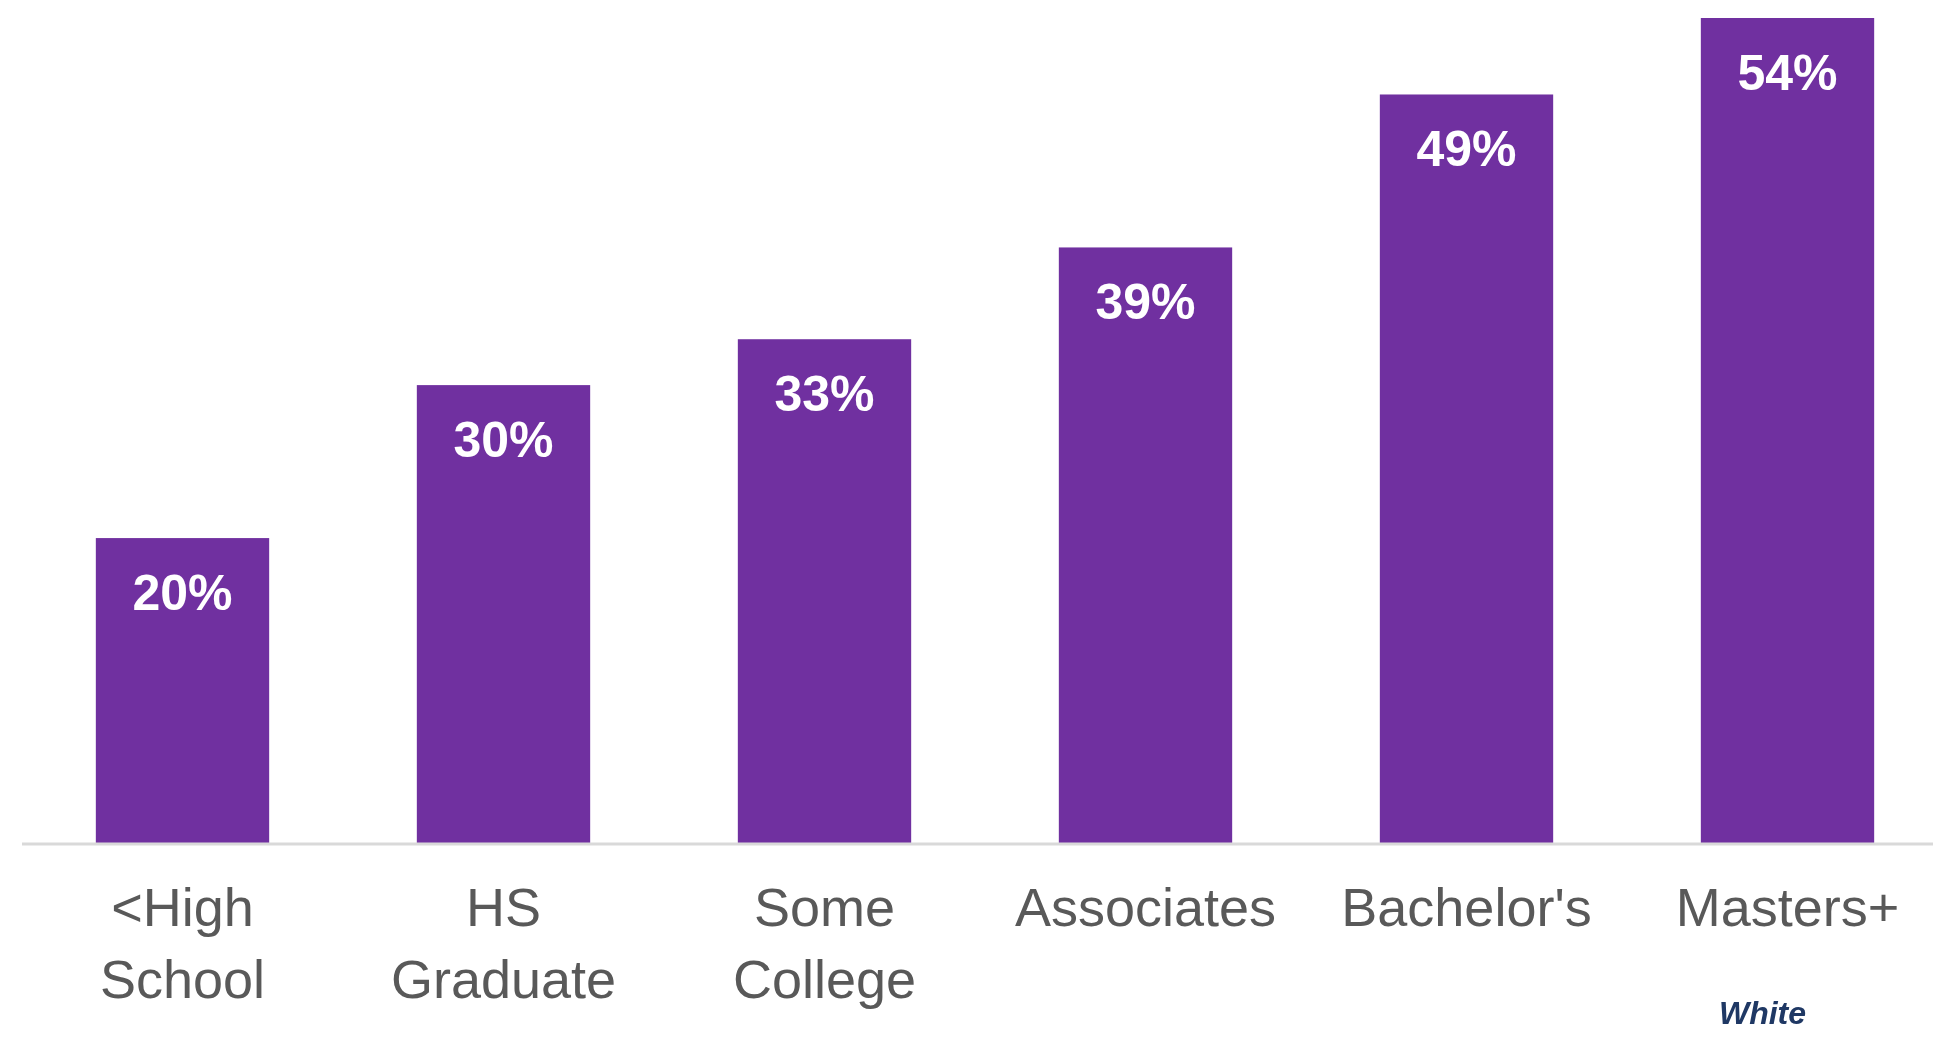 The height and width of the screenshot is (1042, 1941). I want to click on x-tick-label: Masters+, so click(1787, 907).